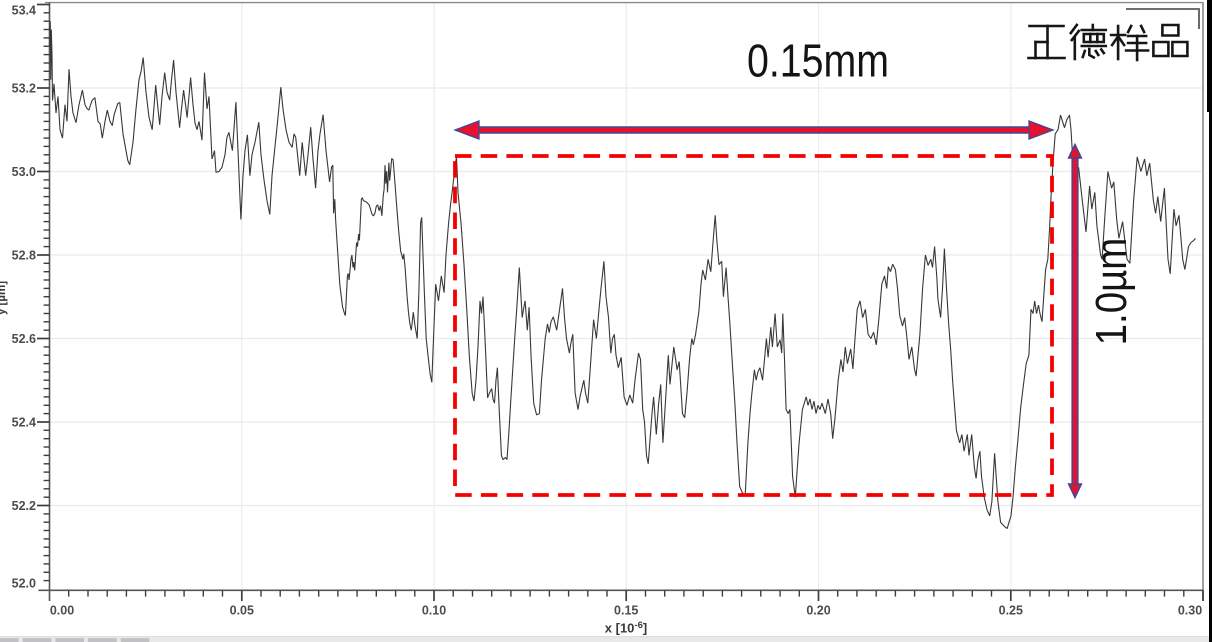  Describe the element at coordinates (4, 298) in the screenshot. I see `svg-text: y [µm]` at that location.